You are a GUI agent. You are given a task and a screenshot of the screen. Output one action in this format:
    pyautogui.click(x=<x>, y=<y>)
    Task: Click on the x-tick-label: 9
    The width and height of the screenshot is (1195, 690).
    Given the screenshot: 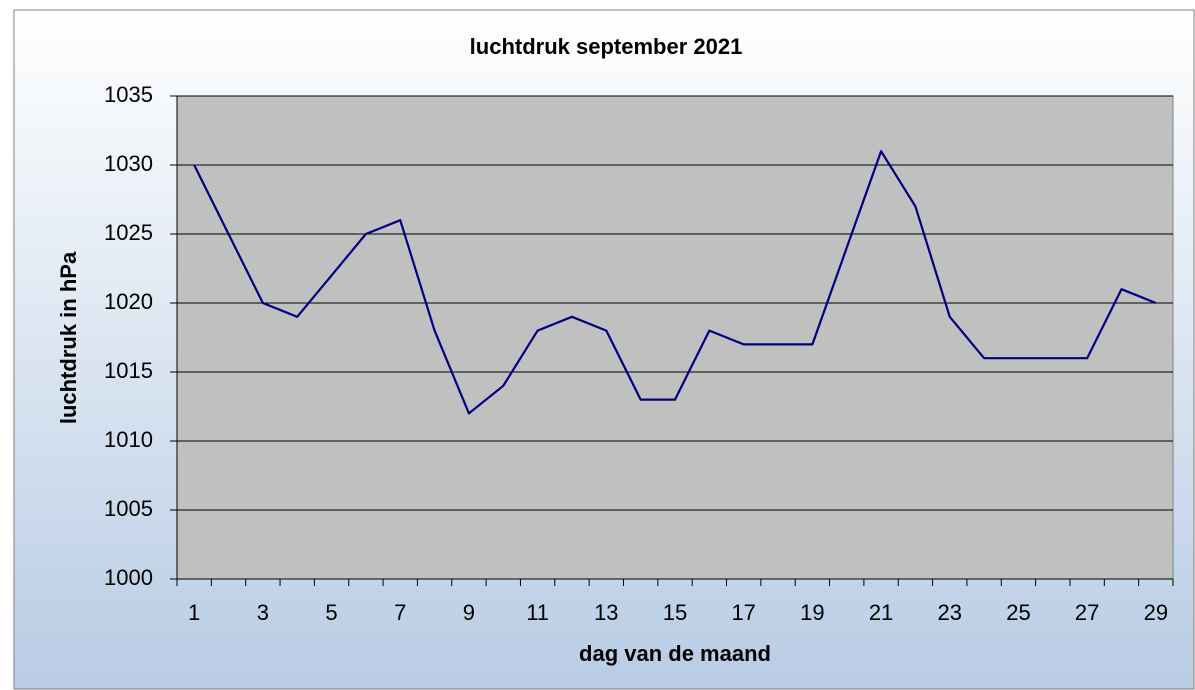 What is the action you would take?
    pyautogui.click(x=469, y=612)
    